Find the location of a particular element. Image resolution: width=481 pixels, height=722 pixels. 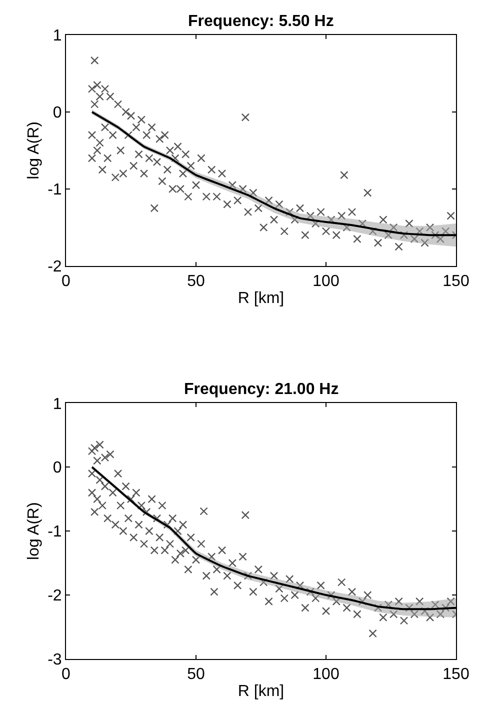

chart-title: Frequency: 5.50 Hz is located at coordinates (261, 21).